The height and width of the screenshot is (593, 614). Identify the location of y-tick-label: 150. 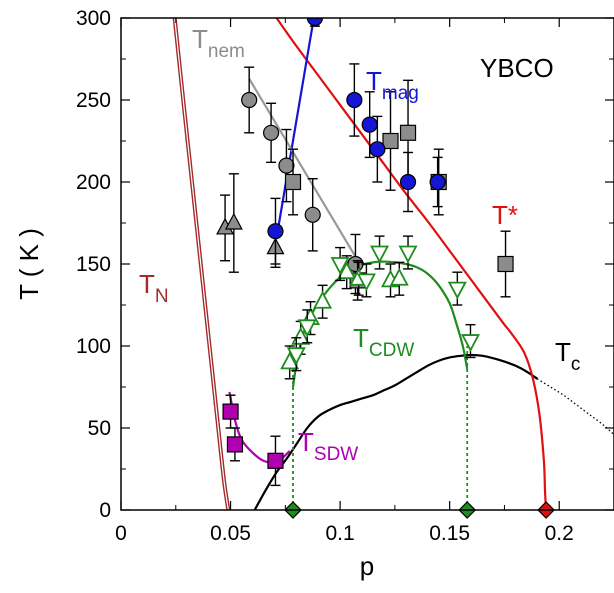
(93, 264).